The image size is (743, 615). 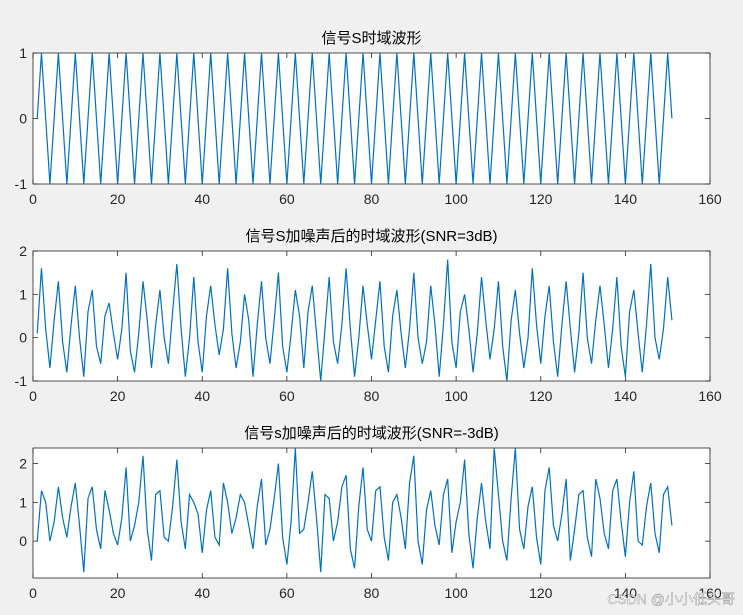 I want to click on chart-title: 信号S时域波形, so click(x=371, y=38).